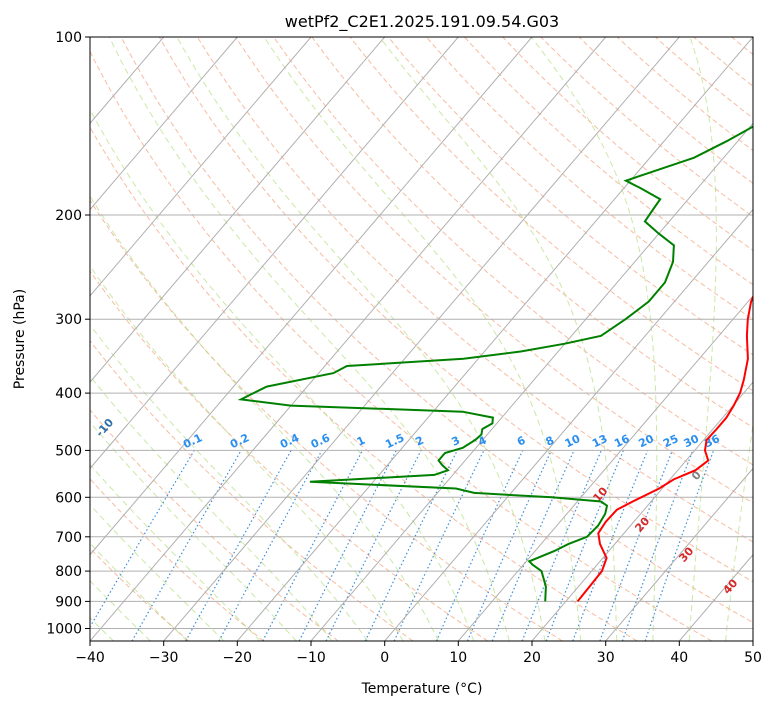 The height and width of the screenshot is (708, 775). Describe the element at coordinates (692, 441) in the screenshot. I see `mixing-ratio-label: 30` at that location.